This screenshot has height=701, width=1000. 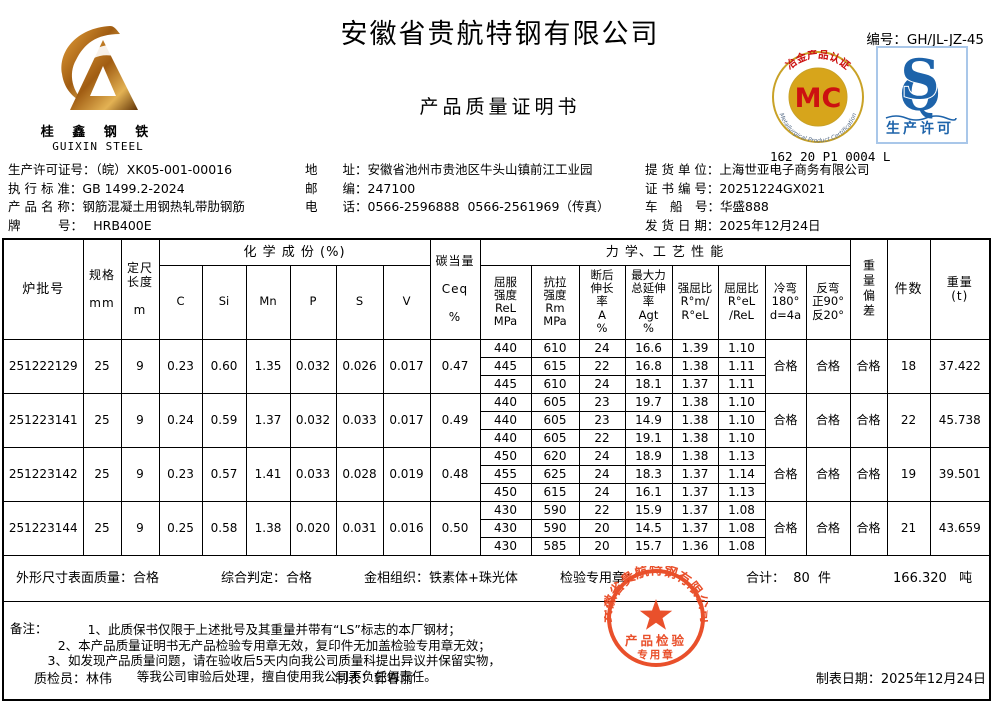 I want to click on group-chemical: 化 学 成 份 (%), so click(x=294, y=252).